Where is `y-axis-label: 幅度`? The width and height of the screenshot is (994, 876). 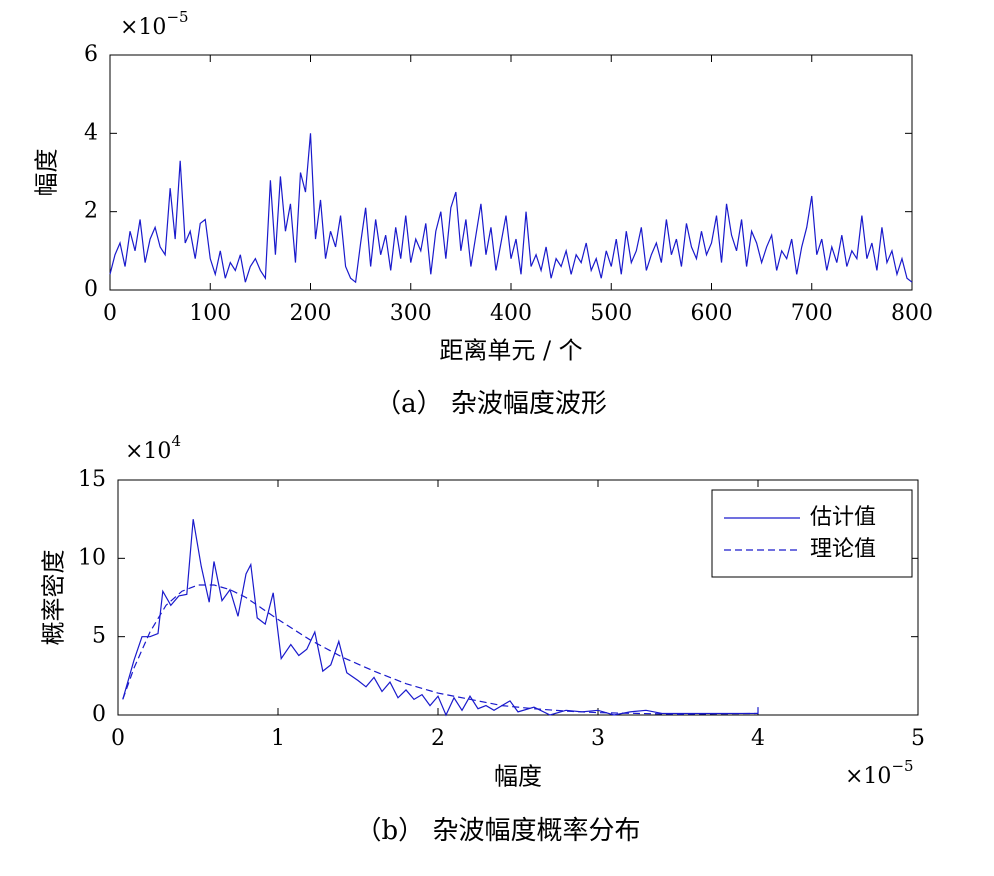 y-axis-label: 幅度 is located at coordinates (47, 173).